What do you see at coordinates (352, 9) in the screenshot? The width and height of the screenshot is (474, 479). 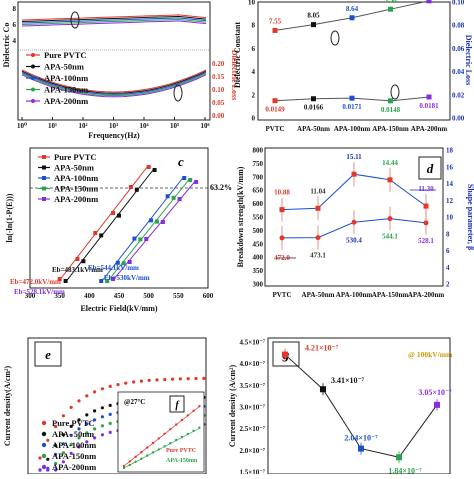 I see `panel-b-constant-label: 8.64` at bounding box center [352, 9].